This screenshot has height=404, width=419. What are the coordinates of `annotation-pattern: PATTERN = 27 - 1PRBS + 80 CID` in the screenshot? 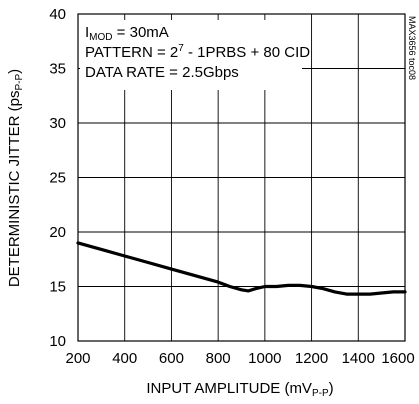 It's located at (197, 52).